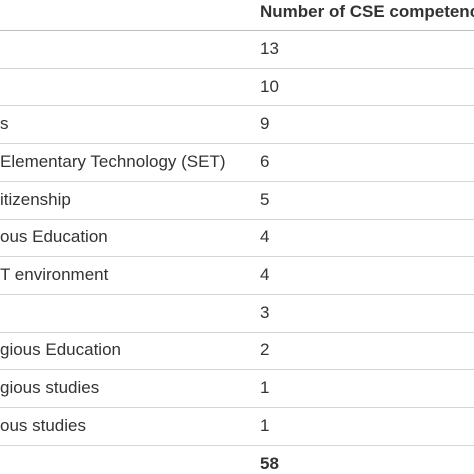 The height and width of the screenshot is (474, 474). What do you see at coordinates (60, 350) in the screenshot?
I see `row-label: gious Education` at bounding box center [60, 350].